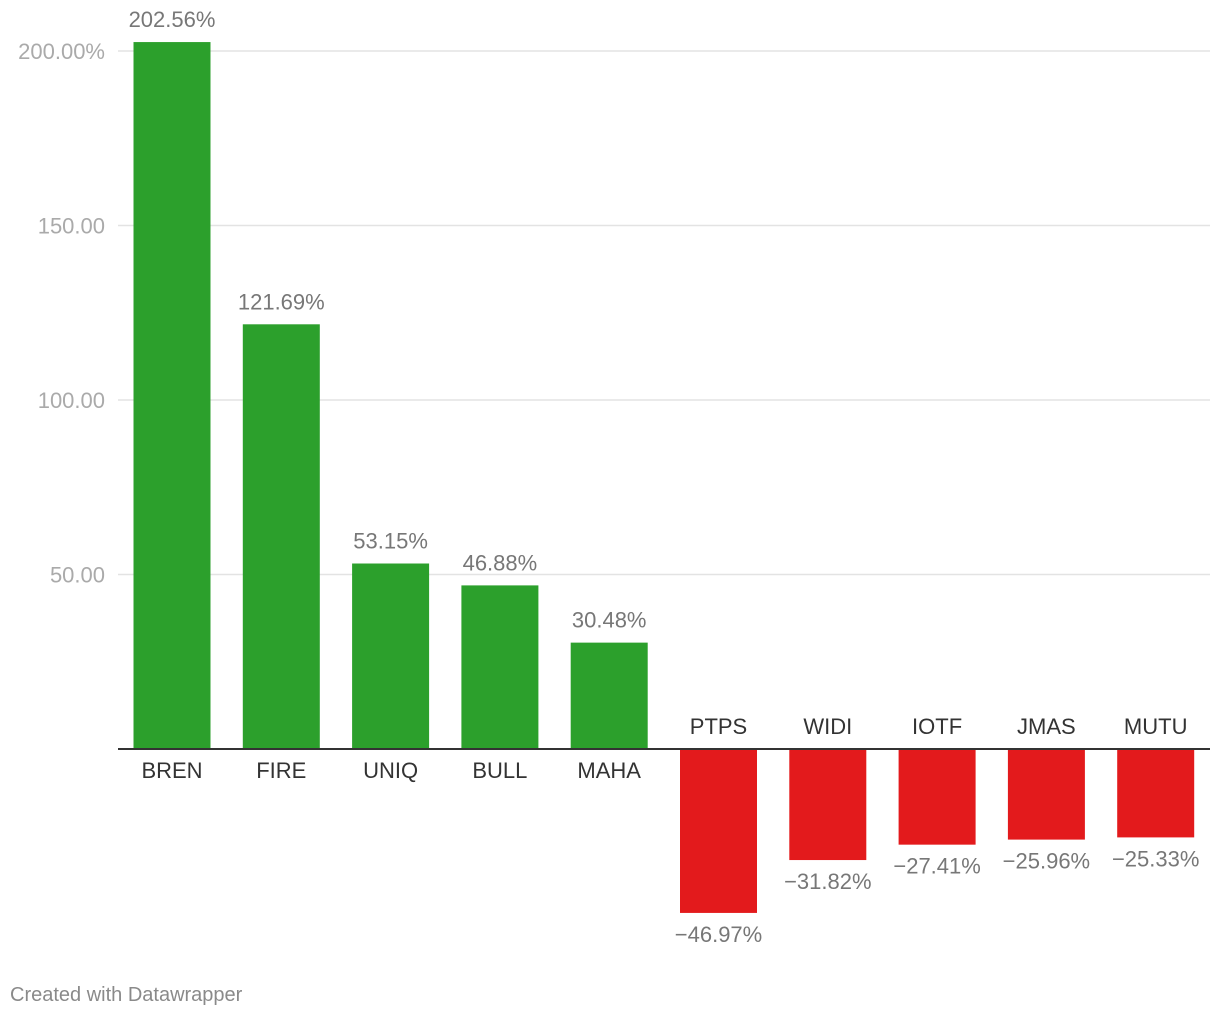 The image size is (1220, 1020). What do you see at coordinates (500, 562) in the screenshot?
I see `value-label: 46.88%` at bounding box center [500, 562].